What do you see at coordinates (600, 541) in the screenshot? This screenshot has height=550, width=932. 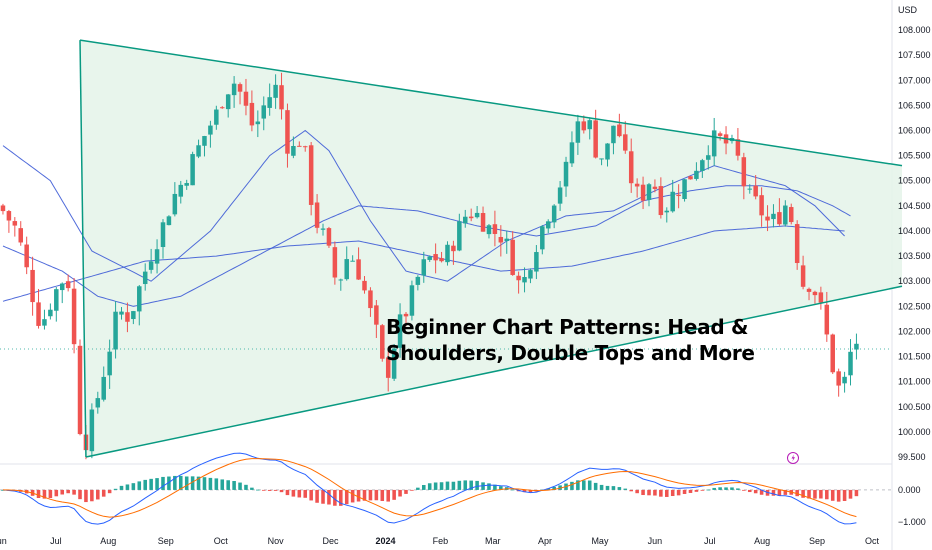 I see `time-tick-label: May` at bounding box center [600, 541].